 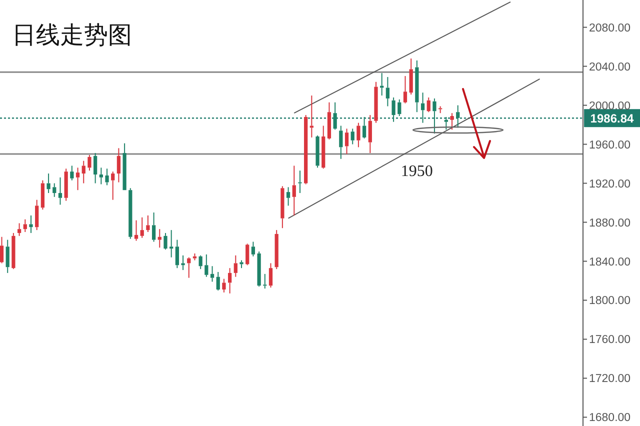 What do you see at coordinates (610, 301) in the screenshot?
I see `y-tick-label: 1800.00` at bounding box center [610, 301].